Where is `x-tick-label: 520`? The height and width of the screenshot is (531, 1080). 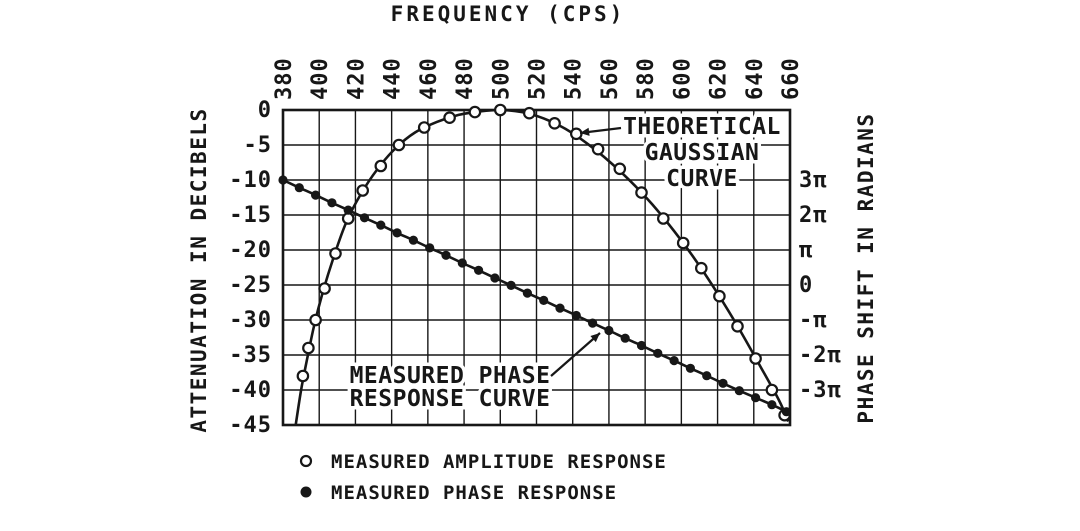 x-tick-label: 520 is located at coordinates (538, 78).